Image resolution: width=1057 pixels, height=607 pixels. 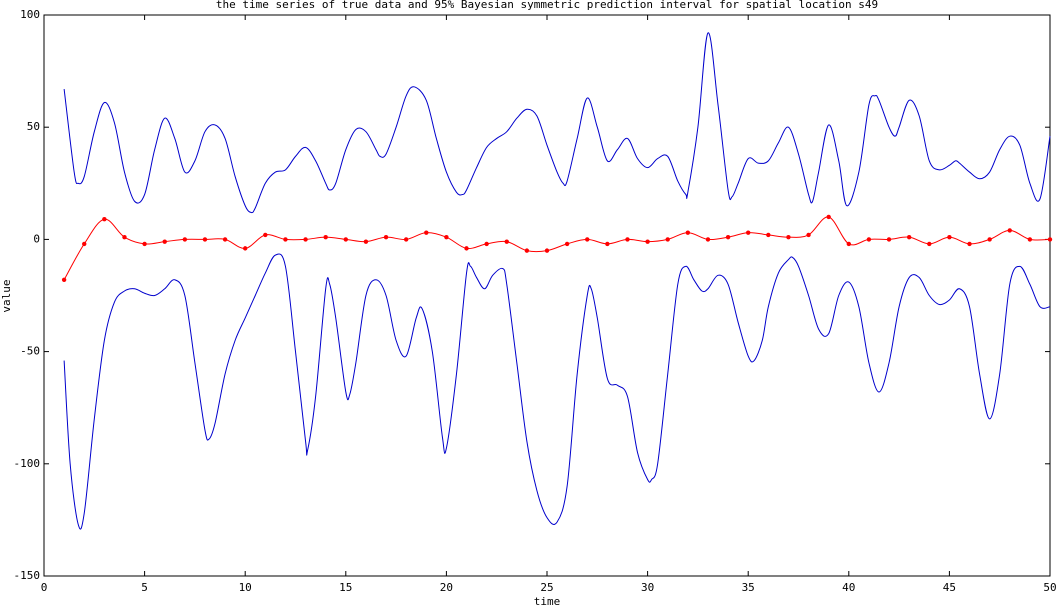 What do you see at coordinates (547, 601) in the screenshot?
I see `x-axis-label: time` at bounding box center [547, 601].